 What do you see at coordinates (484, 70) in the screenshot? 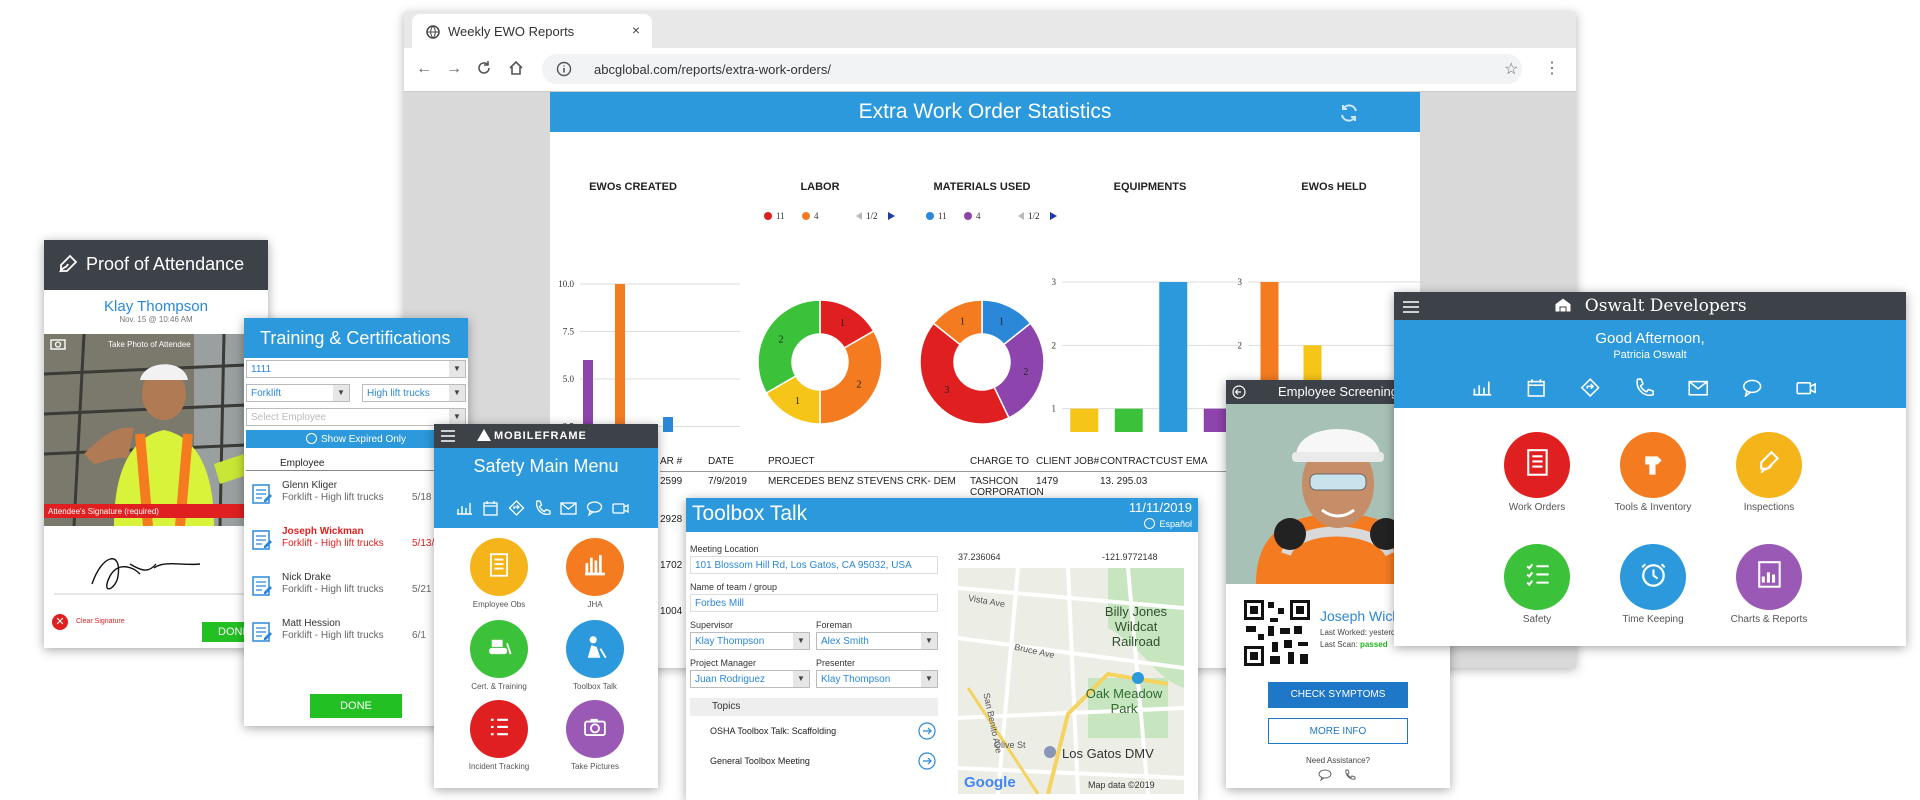
I see `reload-icon` at bounding box center [484, 70].